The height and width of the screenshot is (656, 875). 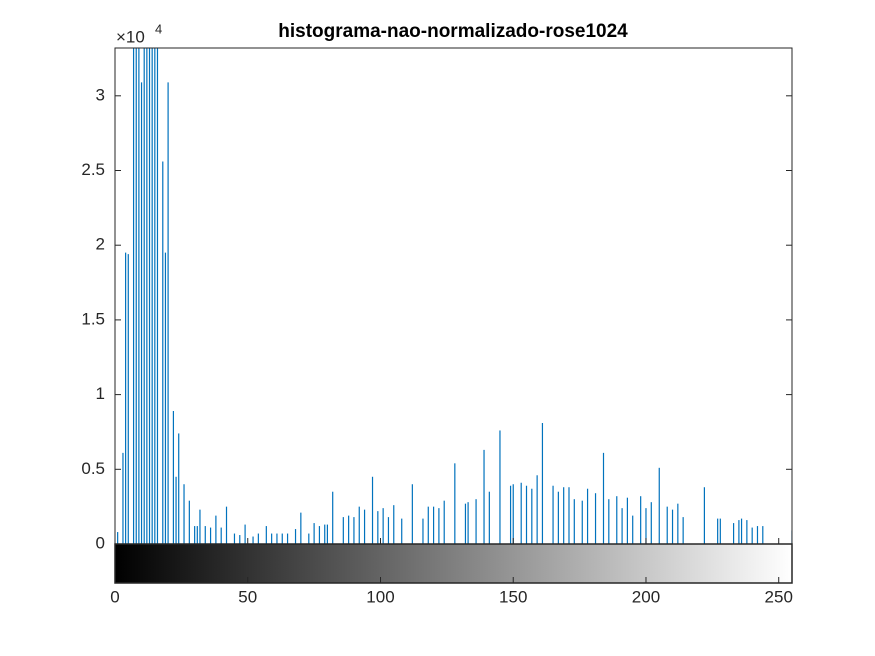 What do you see at coordinates (93, 318) in the screenshot?
I see `y-tick-label: 1.5` at bounding box center [93, 318].